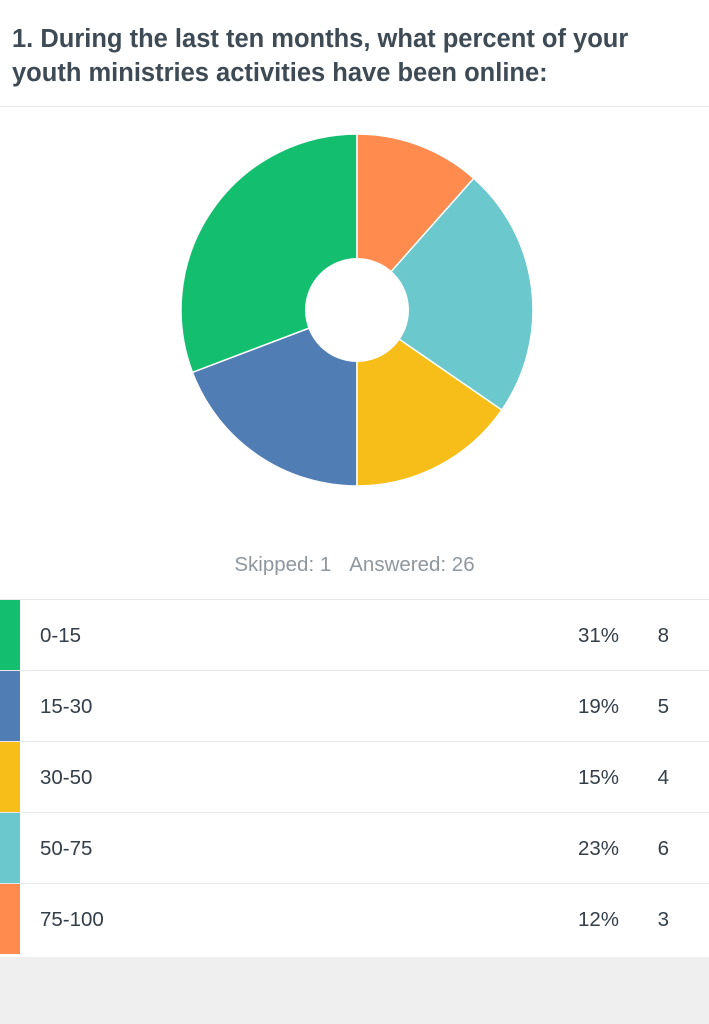 The image size is (709, 1024). Describe the element at coordinates (66, 706) in the screenshot. I see `choice-label: 15-30` at that location.